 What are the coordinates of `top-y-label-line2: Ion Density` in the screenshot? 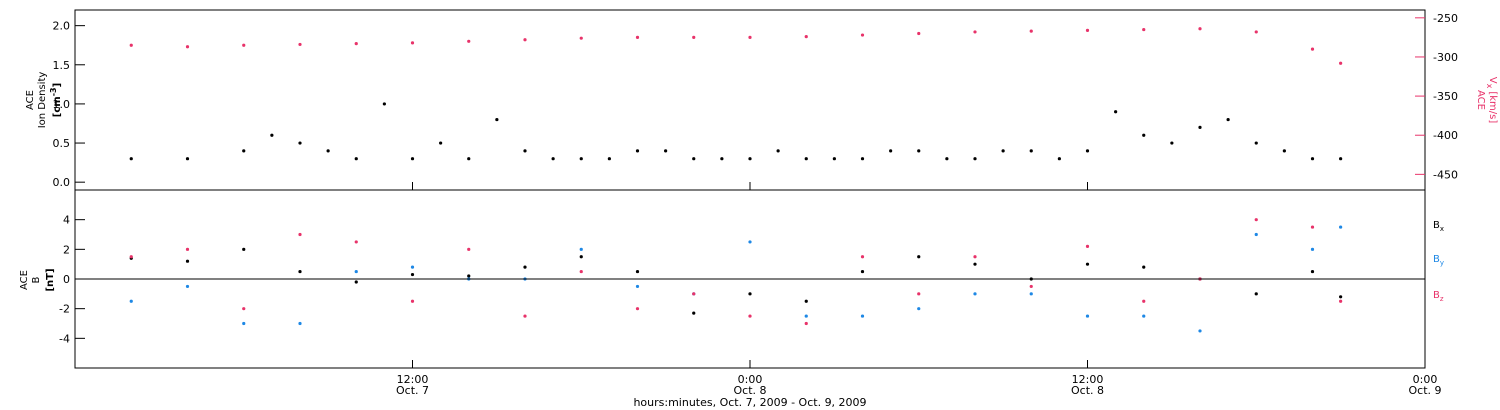 It's located at (42, 100).